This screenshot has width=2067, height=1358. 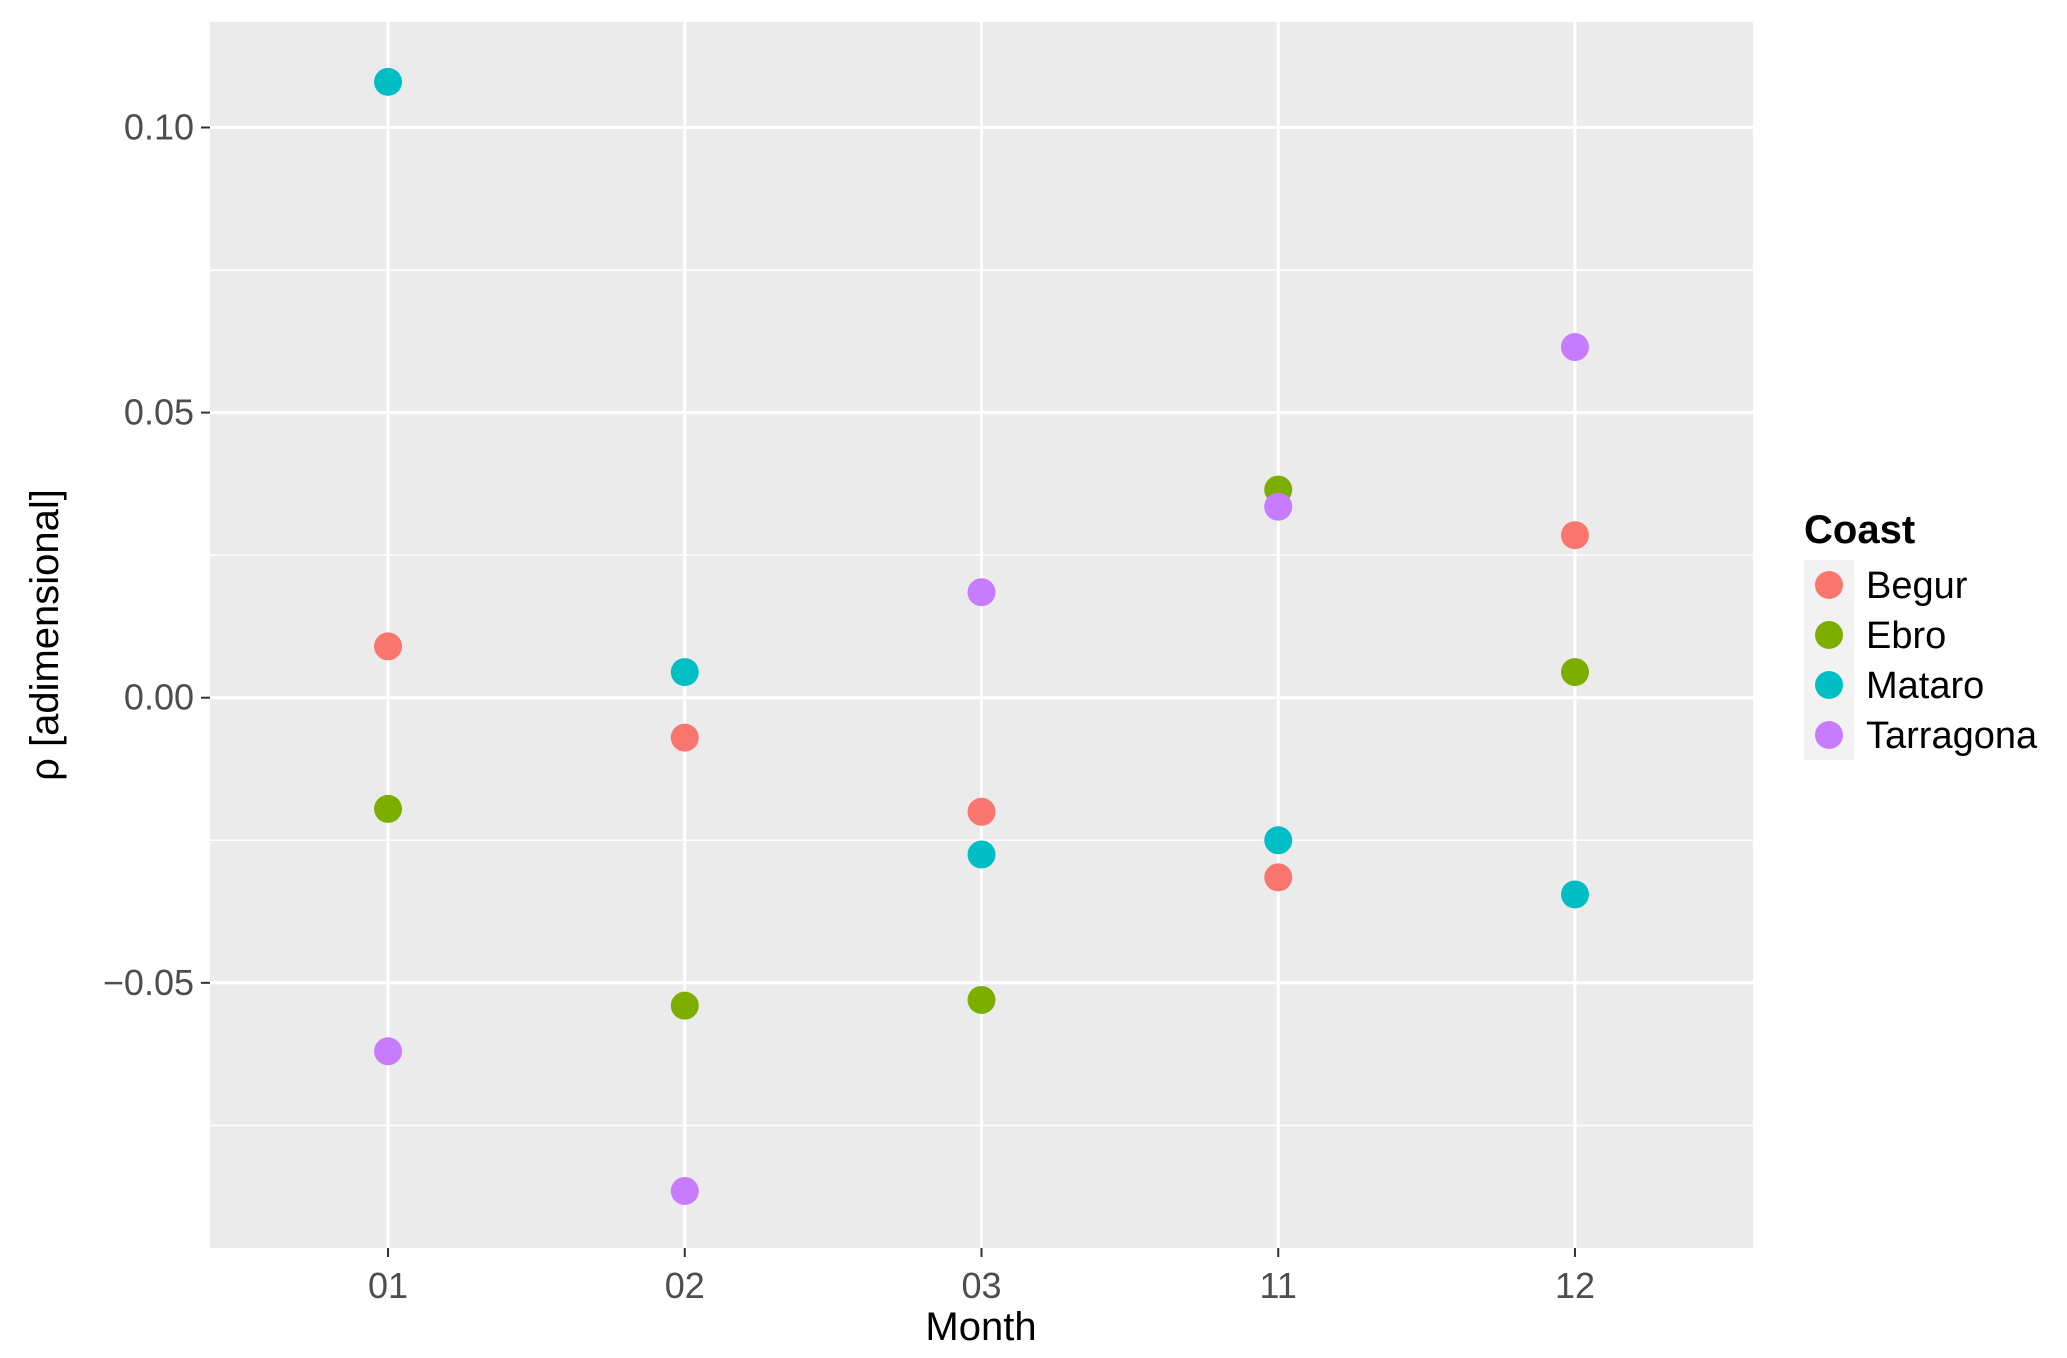 I want to click on legend-label-tarragona: Tarragona, so click(x=1952, y=736).